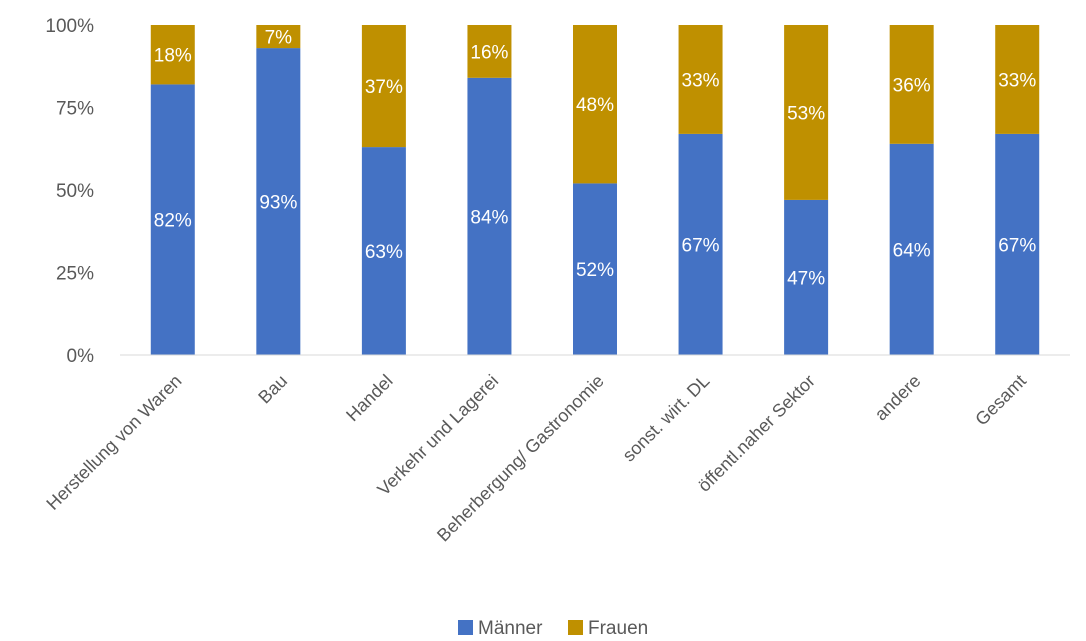 This screenshot has height=641, width=1086. Describe the element at coordinates (553, 628) in the screenshot. I see `legend: Männer Frauen` at that location.